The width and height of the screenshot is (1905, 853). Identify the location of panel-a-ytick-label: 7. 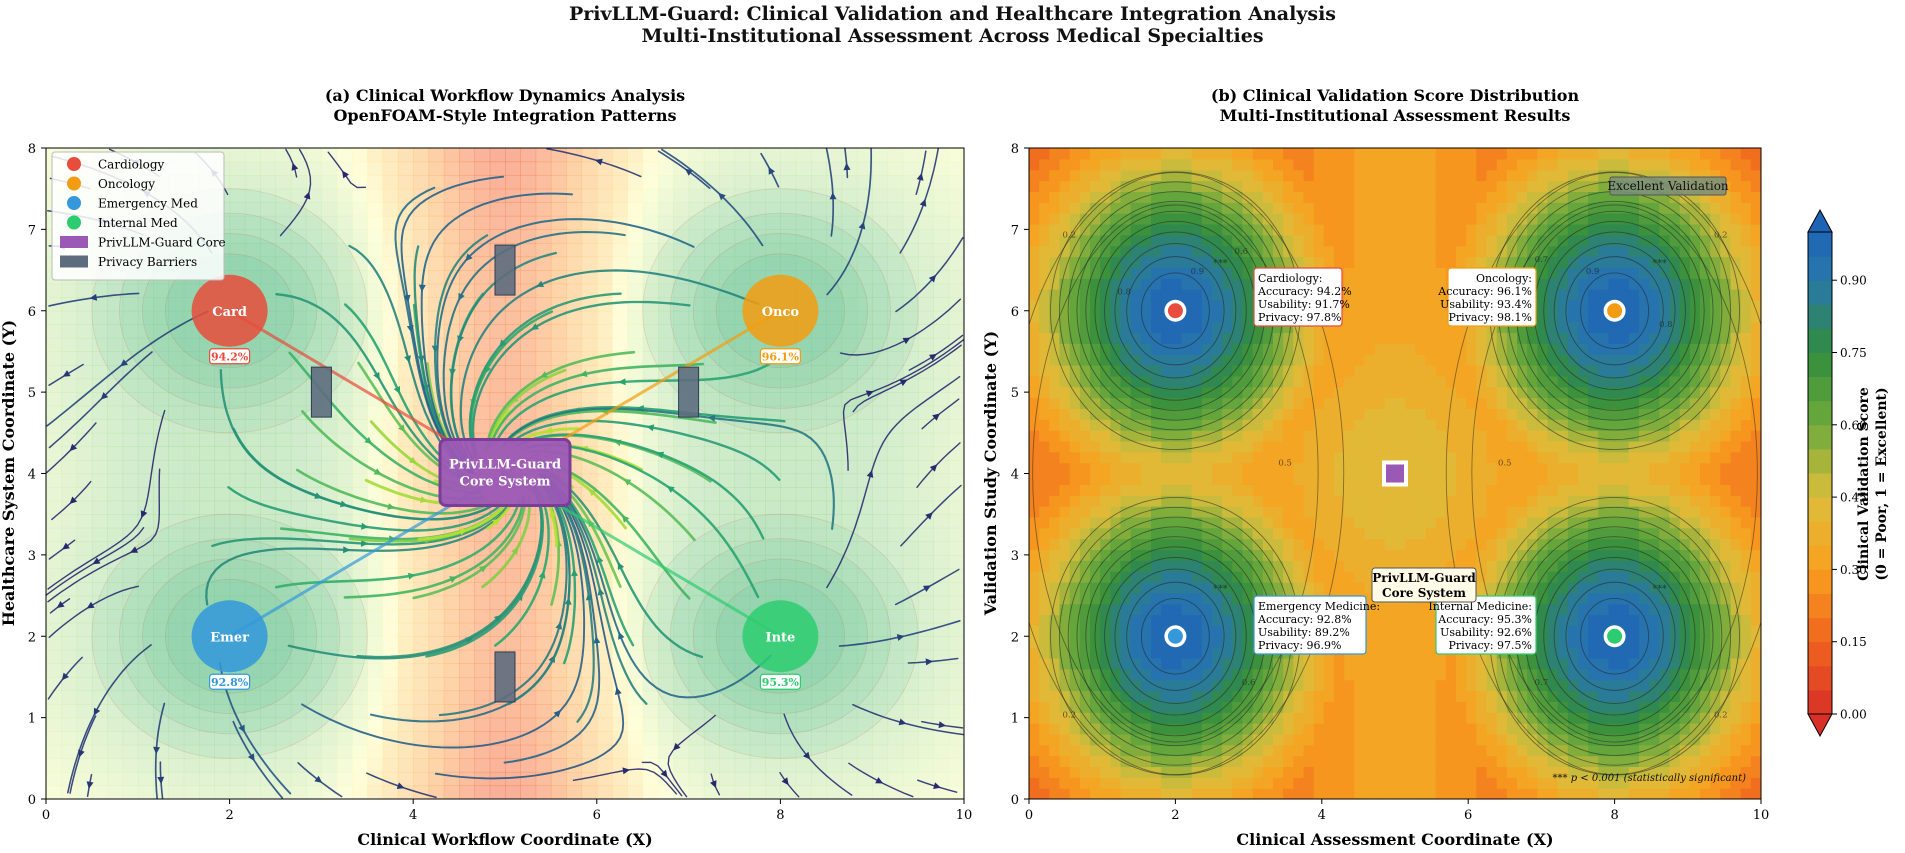
(32, 230).